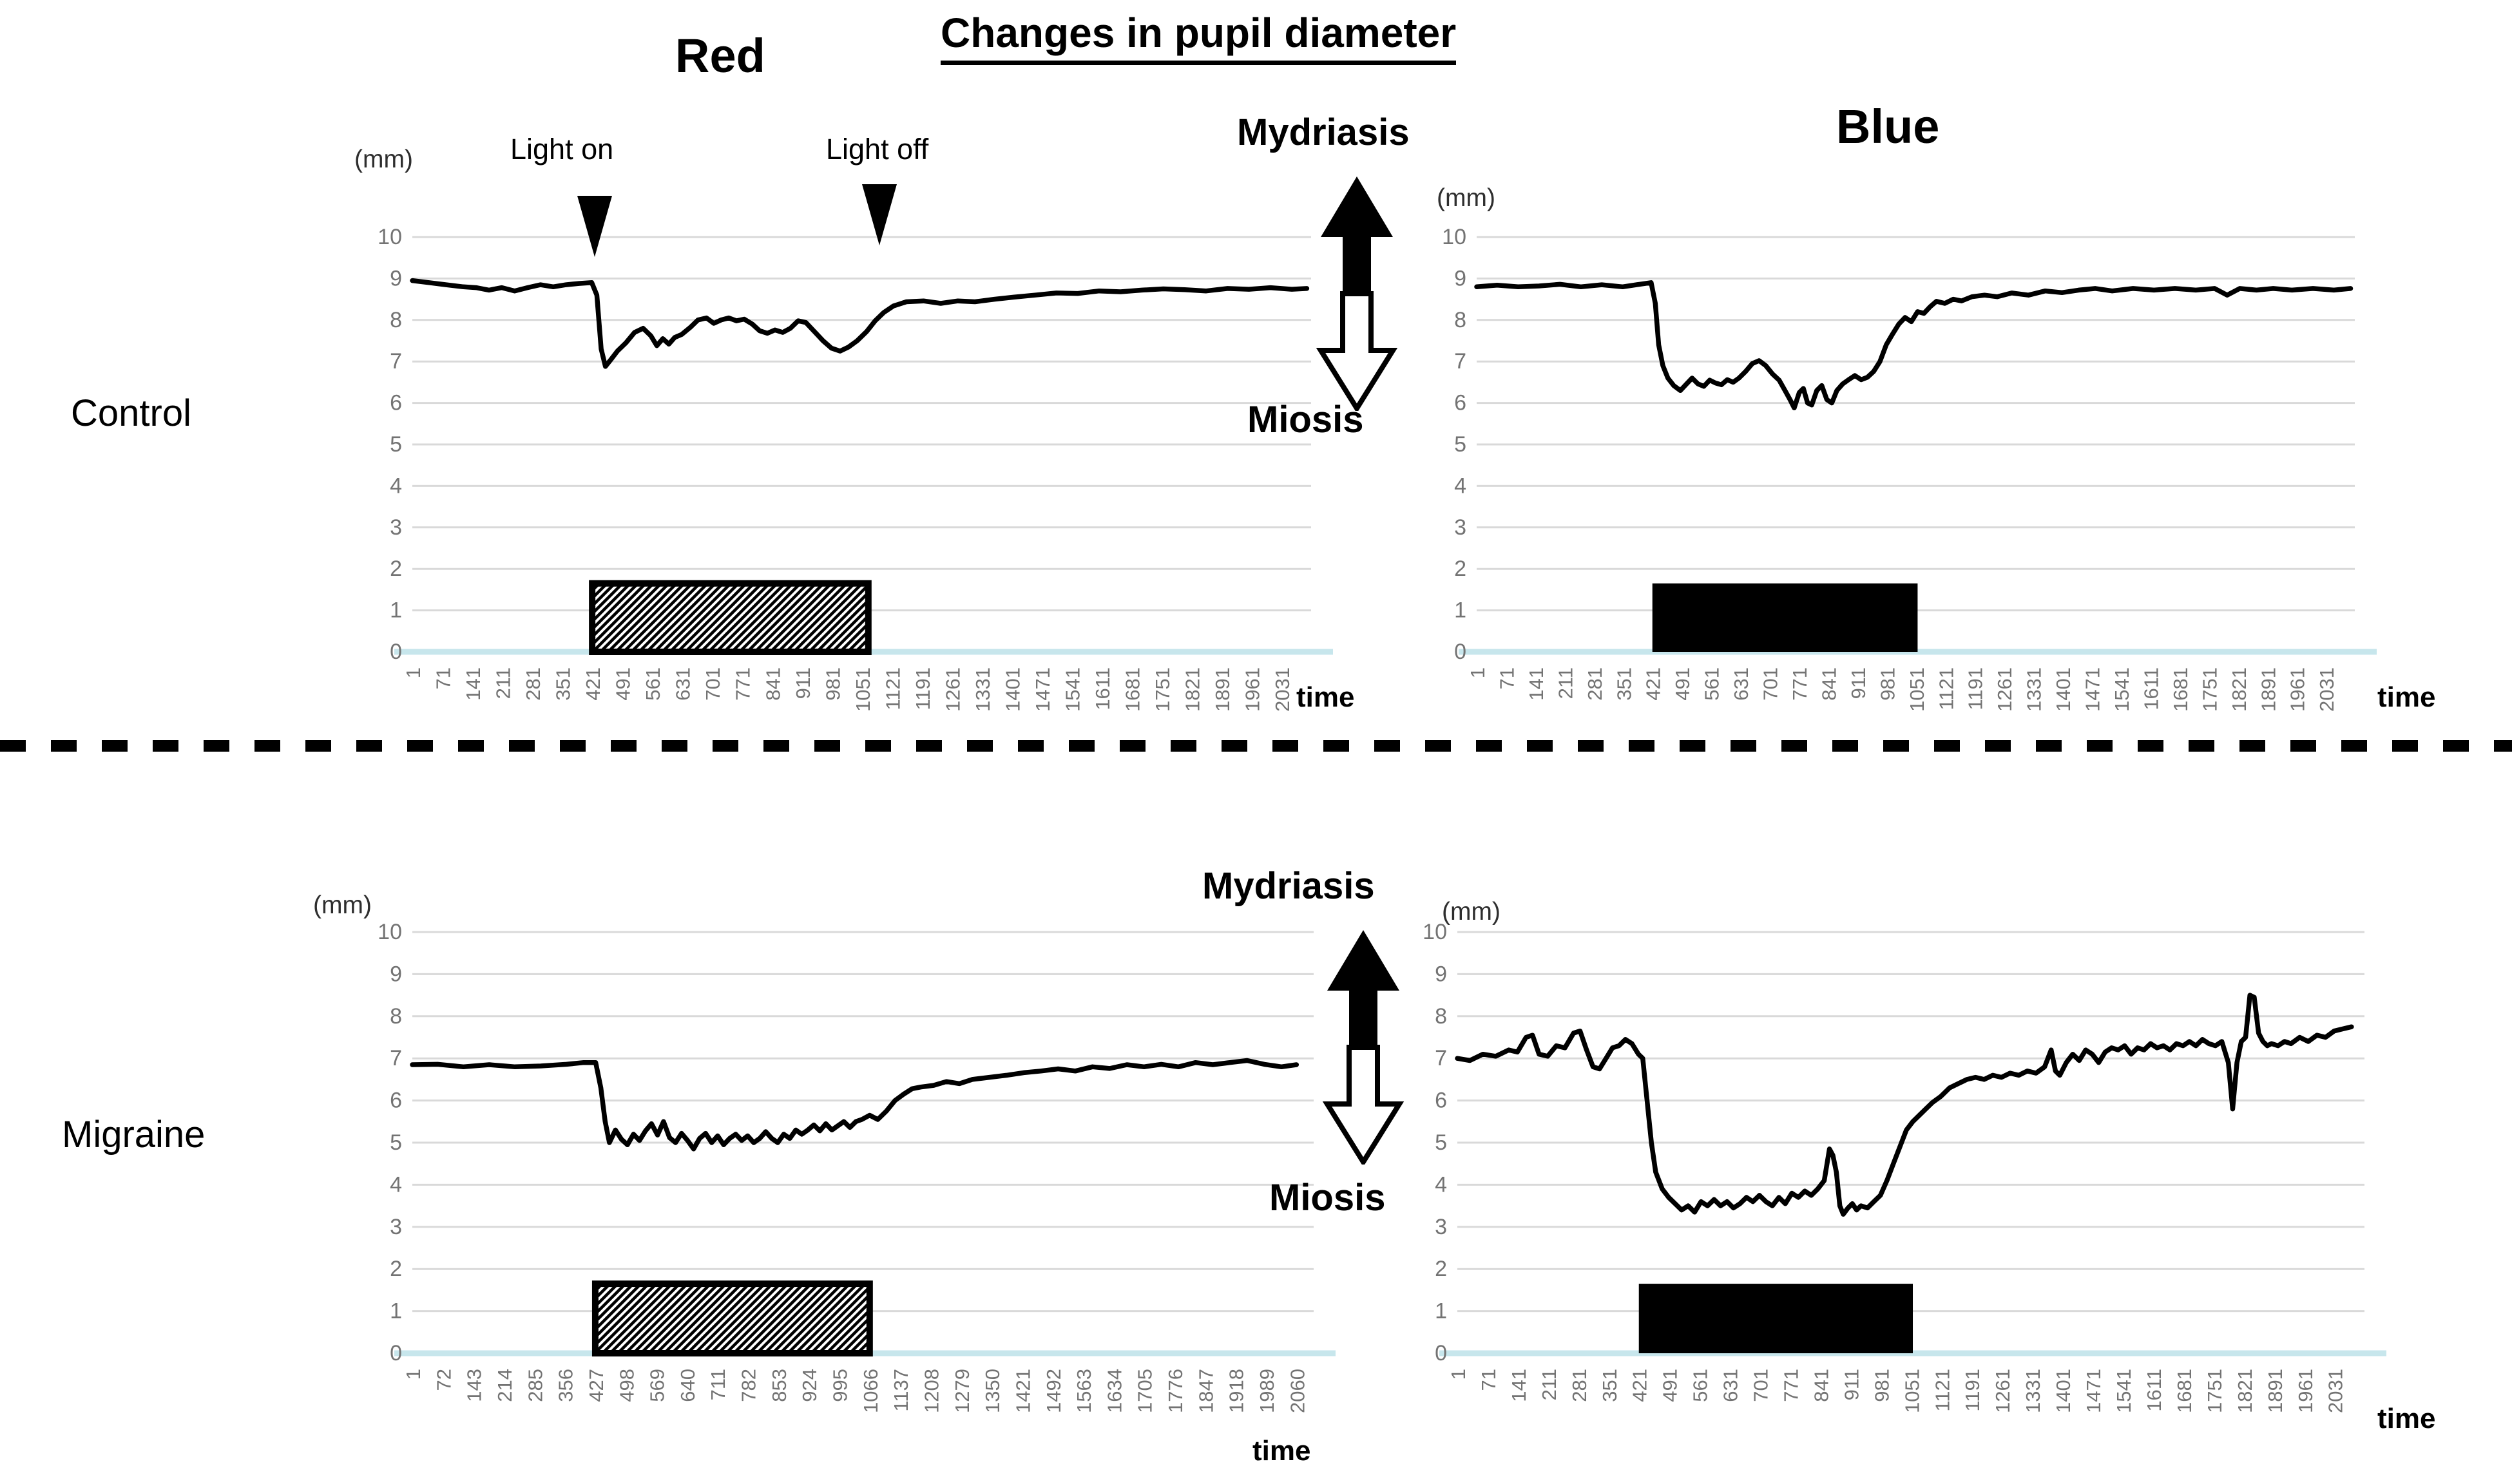 The width and height of the screenshot is (2512, 1484). I want to click on y-tick-label: 1, so click(1441, 1311).